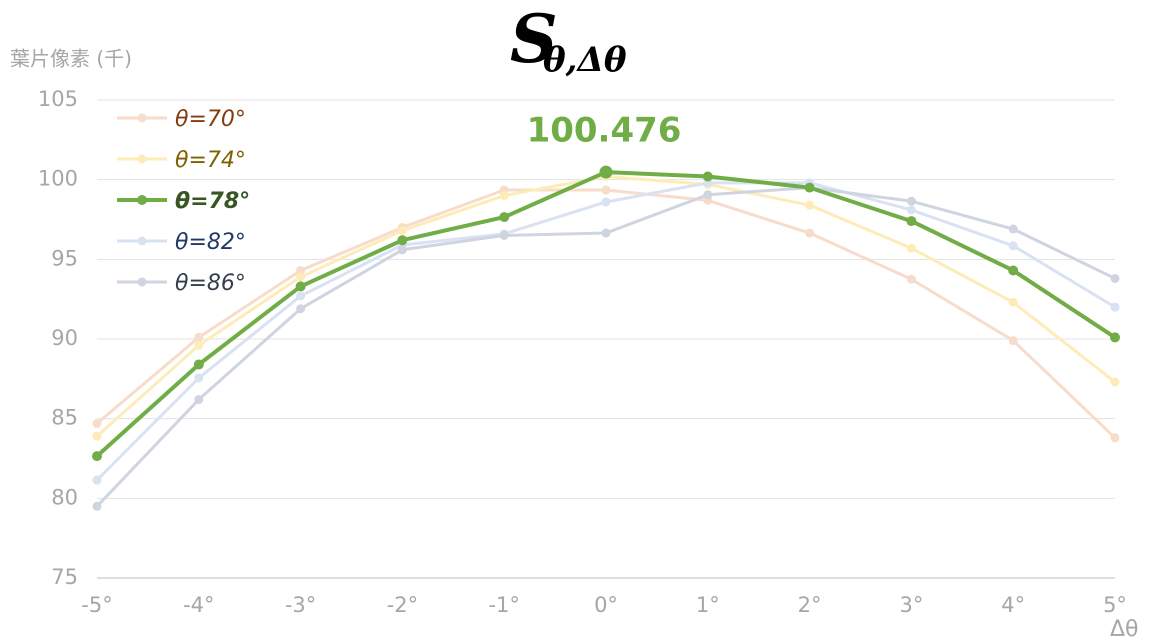 The image size is (1150, 644). What do you see at coordinates (708, 605) in the screenshot?
I see `x-tick-label: 1°` at bounding box center [708, 605].